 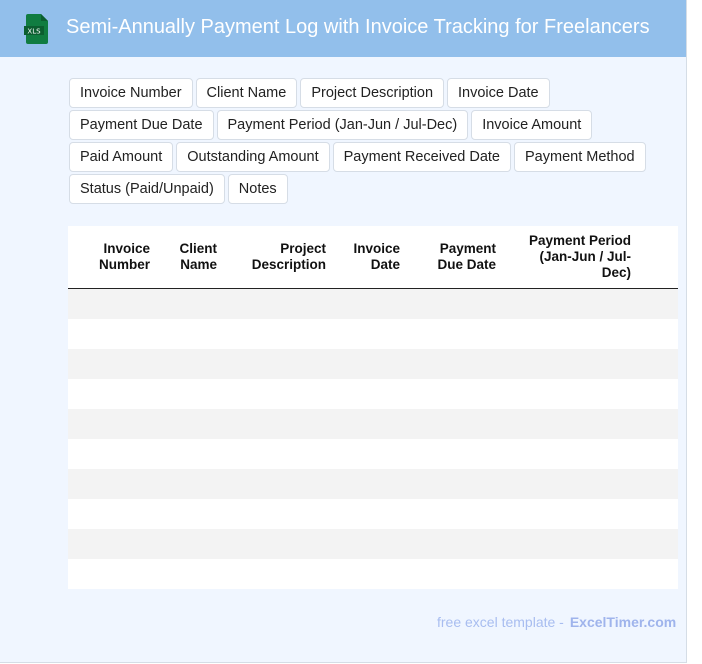 What do you see at coordinates (500, 622) in the screenshot?
I see `footer-text: free excel template -` at bounding box center [500, 622].